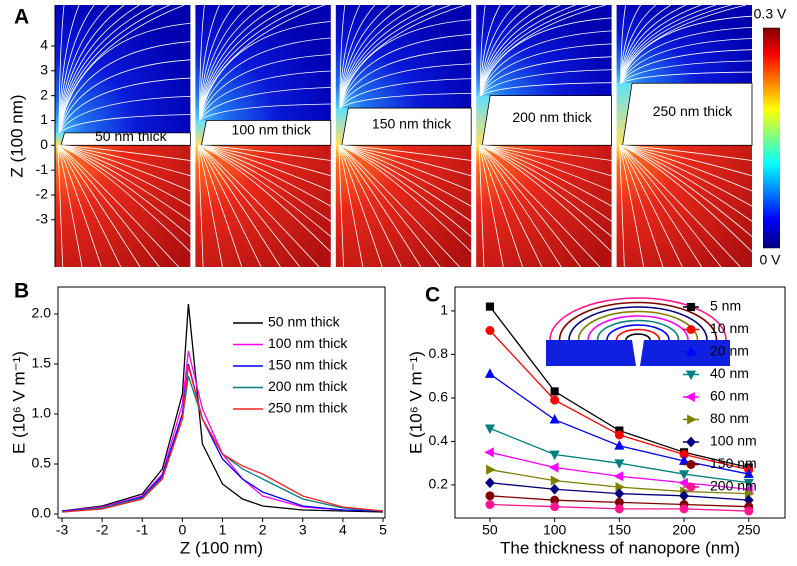 This screenshot has height=566, width=797. What do you see at coordinates (102, 530) in the screenshot?
I see `x-tick-label: -2` at bounding box center [102, 530].